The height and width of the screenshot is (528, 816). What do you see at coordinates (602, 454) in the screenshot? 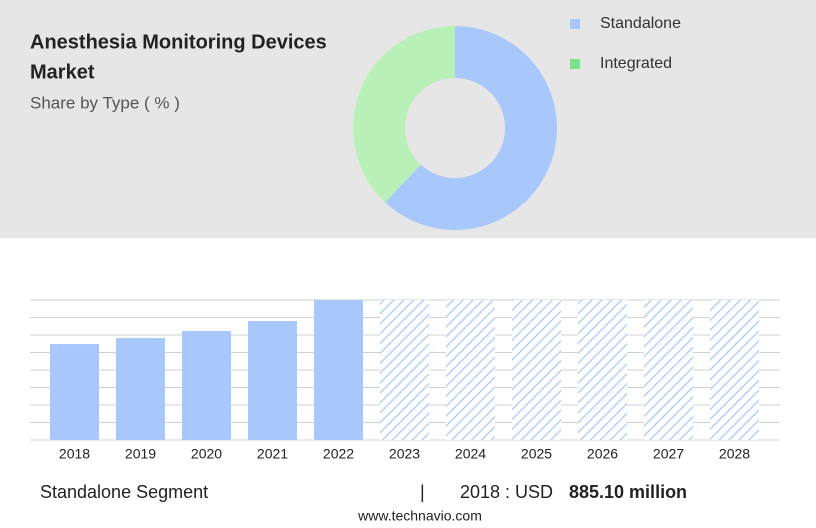
I see `x-tick-label: 2026` at bounding box center [602, 454].